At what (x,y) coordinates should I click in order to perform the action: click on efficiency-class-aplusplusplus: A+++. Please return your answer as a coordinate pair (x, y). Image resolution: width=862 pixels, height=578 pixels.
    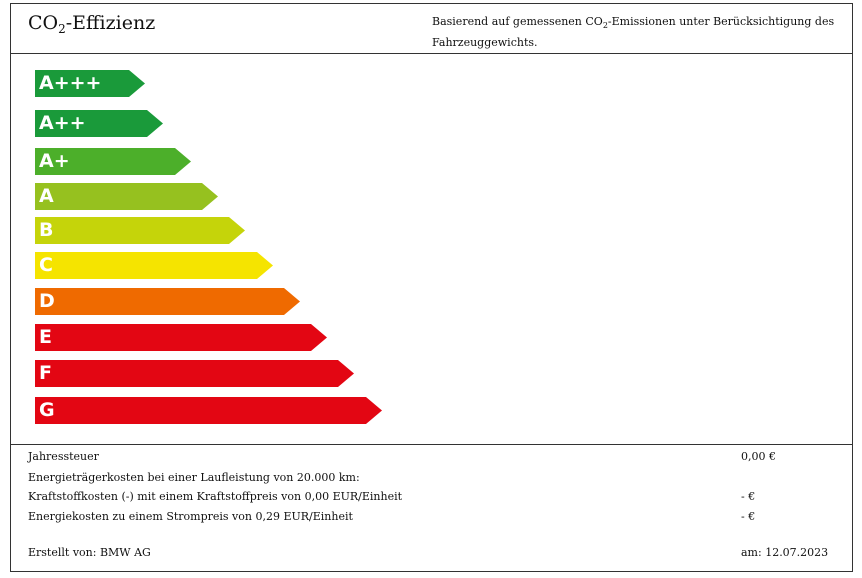
    Looking at the image, I should click on (90, 83).